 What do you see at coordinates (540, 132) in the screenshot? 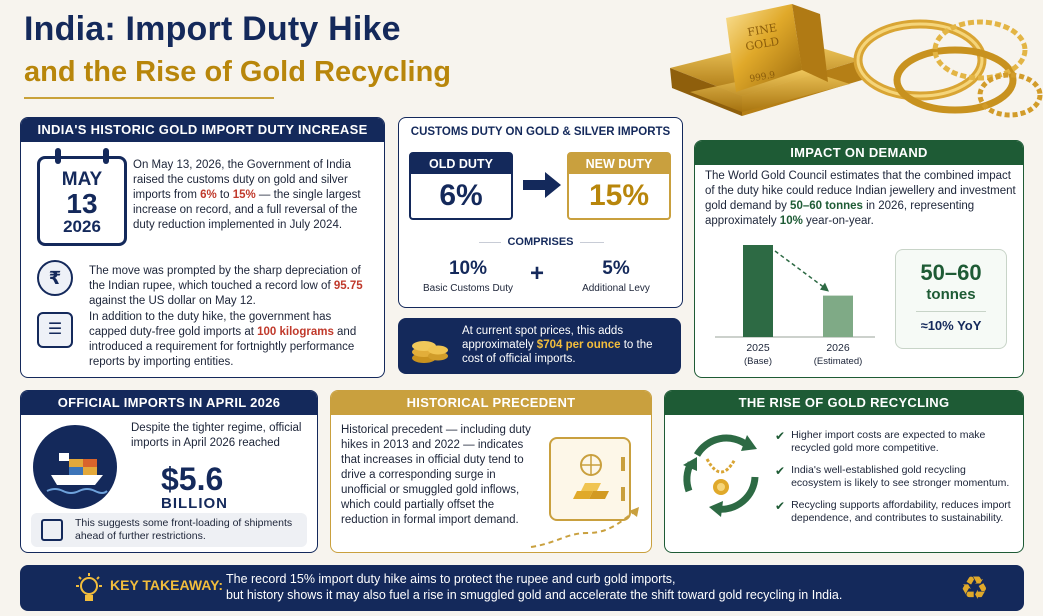
I see `customs-card-heading: CUSTOMS DUTY ON GOLD & SILVER IMPORTS` at bounding box center [540, 132].